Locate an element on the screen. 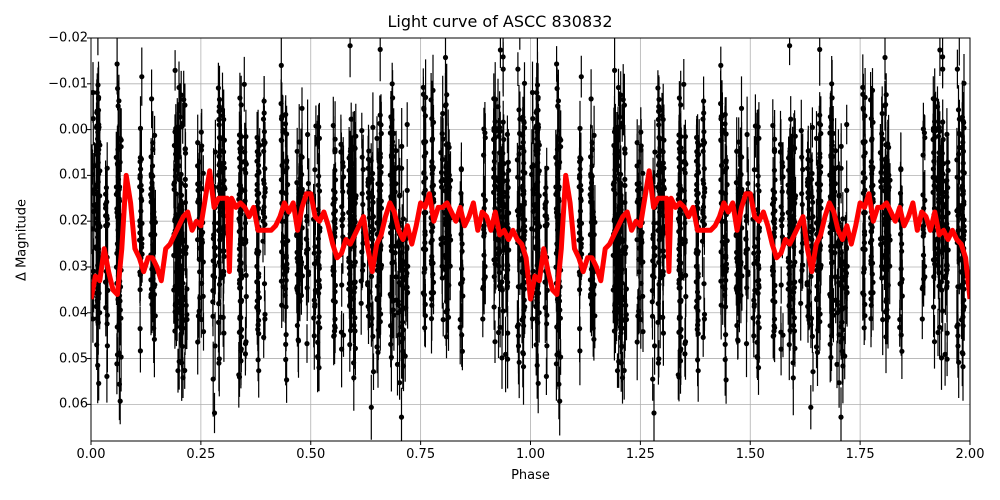 This screenshot has height=500, width=1000. y-tick-label: 0.01 is located at coordinates (73, 175).